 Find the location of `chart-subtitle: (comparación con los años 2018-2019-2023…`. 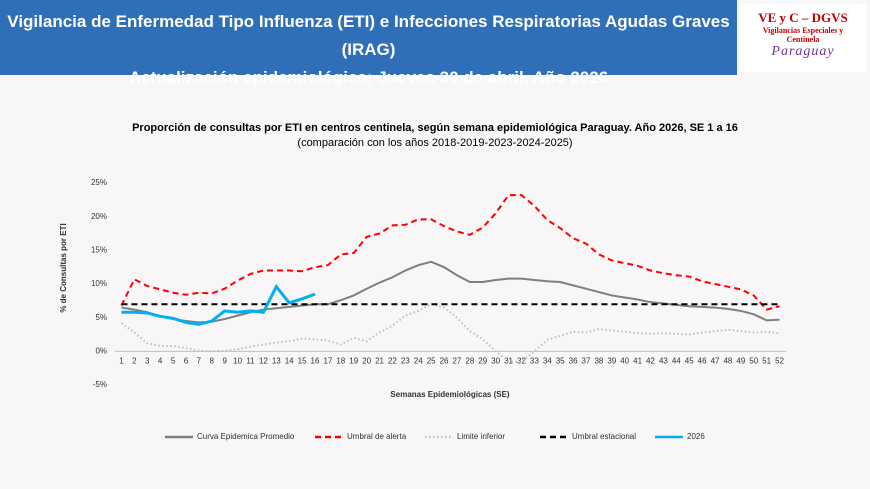

chart-subtitle: (comparación con los años 2018-2019-2023… is located at coordinates (434, 143).